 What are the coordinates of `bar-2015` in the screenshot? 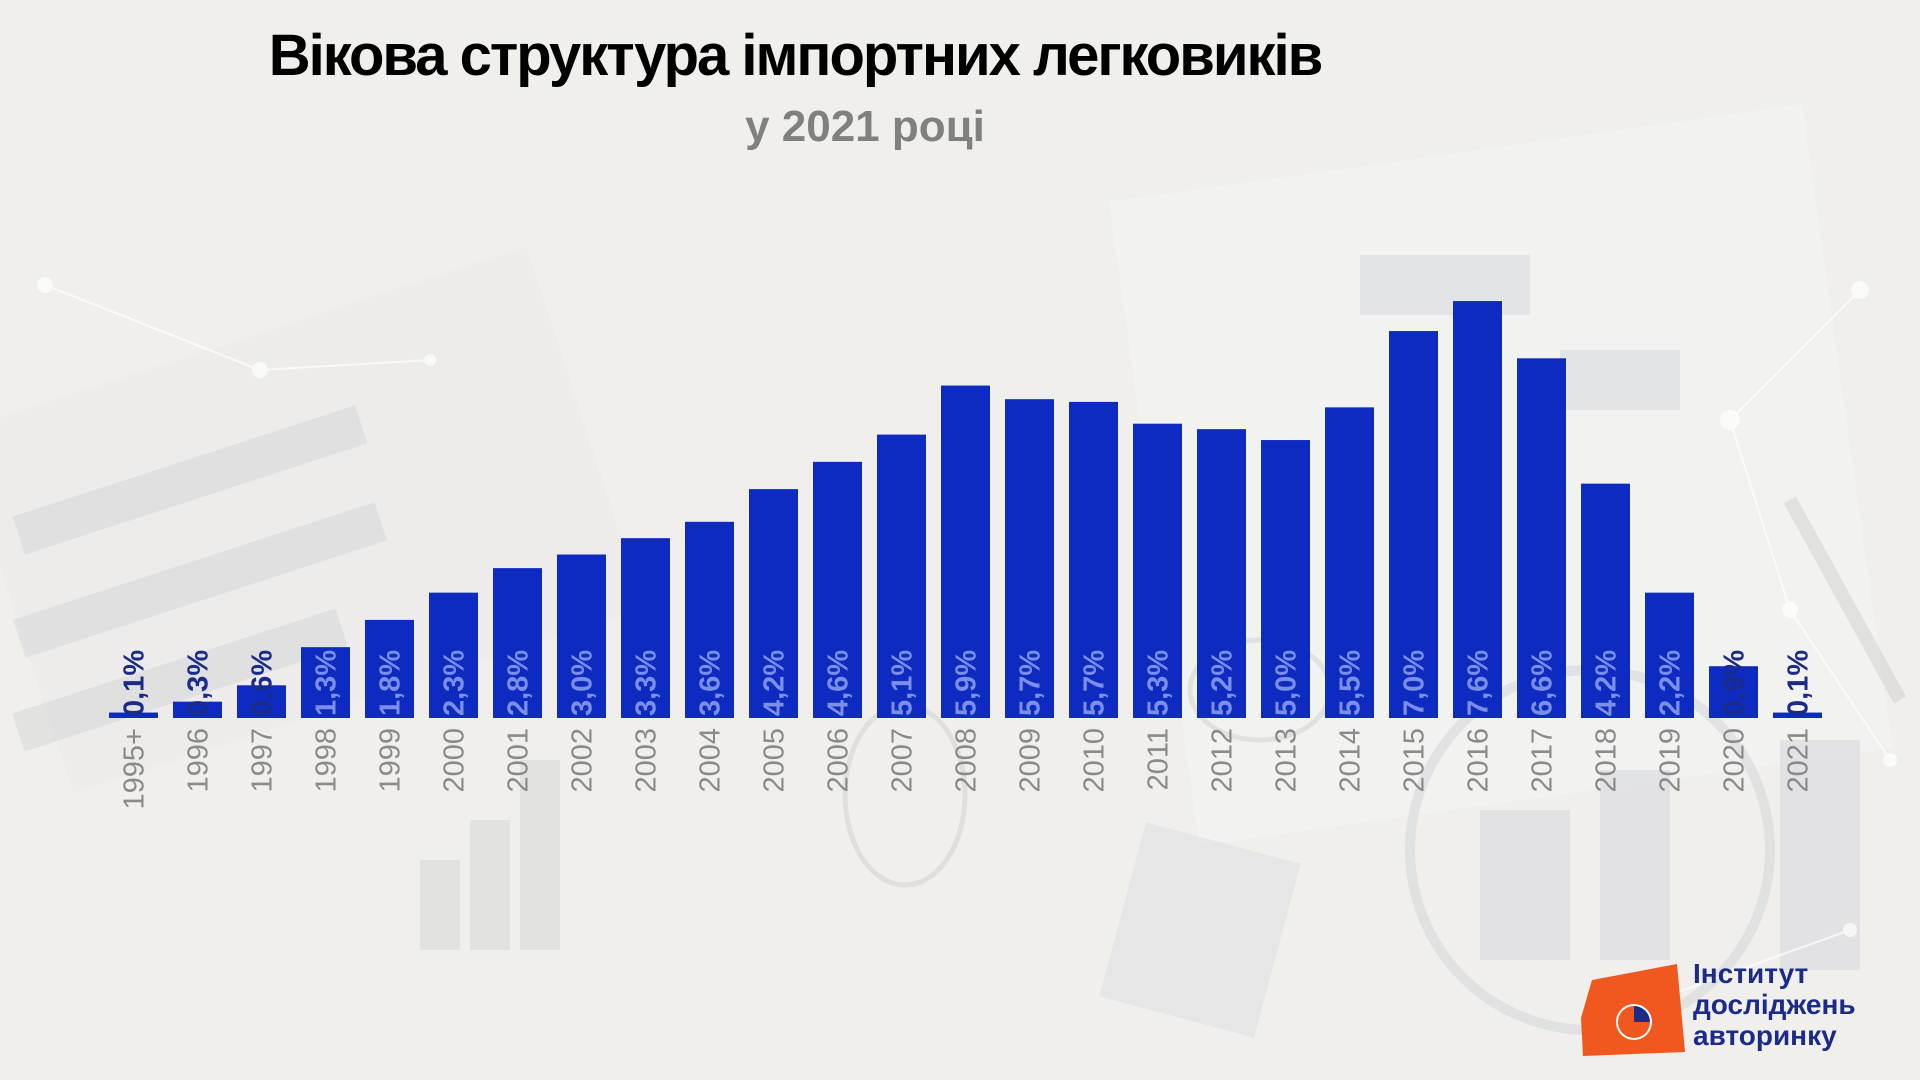 It's located at (1413, 524).